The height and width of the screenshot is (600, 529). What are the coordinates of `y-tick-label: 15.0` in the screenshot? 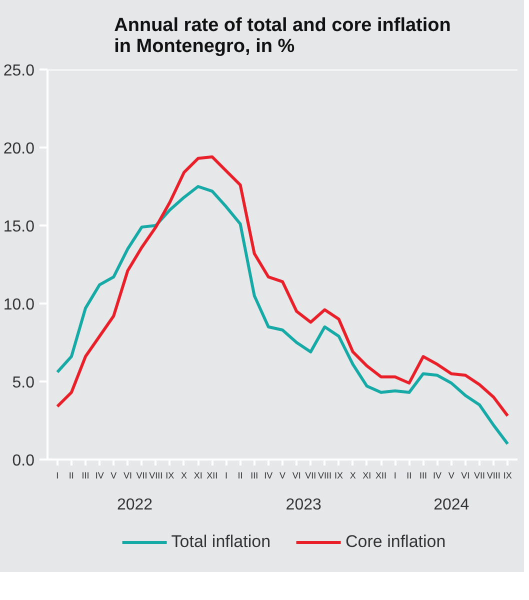 It's located at (19, 227).